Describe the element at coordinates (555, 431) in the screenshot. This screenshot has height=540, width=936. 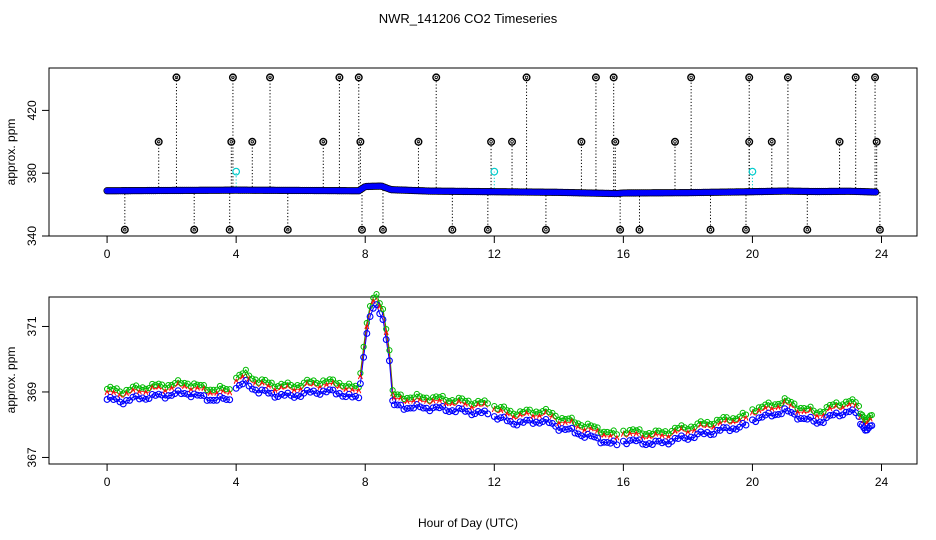
I see `series-line` at that location.